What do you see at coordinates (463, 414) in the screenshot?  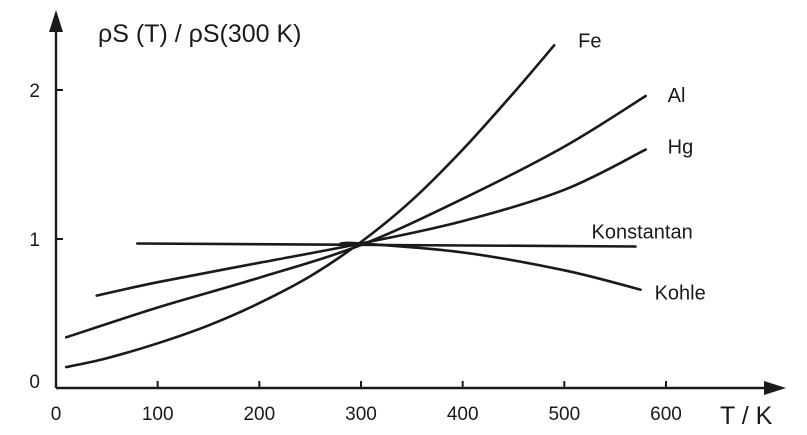 I see `x-tick-label: 400` at bounding box center [463, 414].